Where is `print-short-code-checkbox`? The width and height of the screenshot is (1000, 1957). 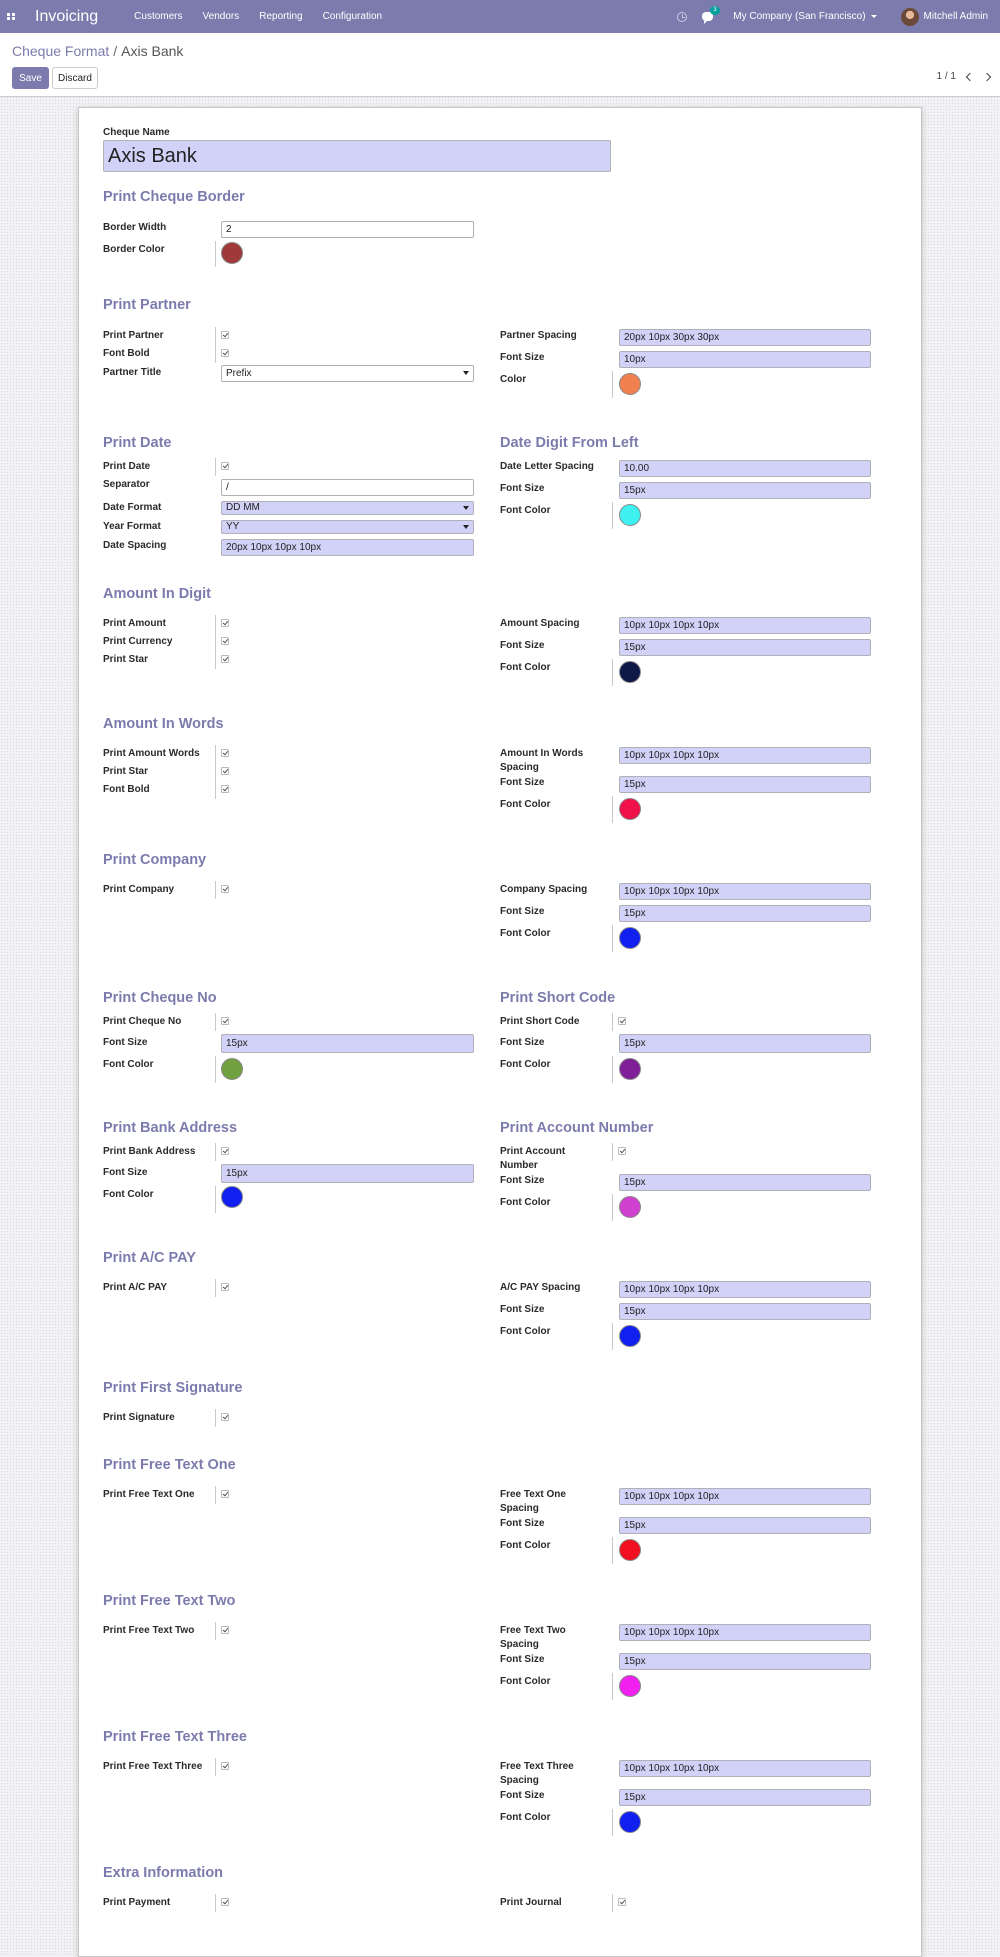 print-short-code-checkbox is located at coordinates (622, 1021).